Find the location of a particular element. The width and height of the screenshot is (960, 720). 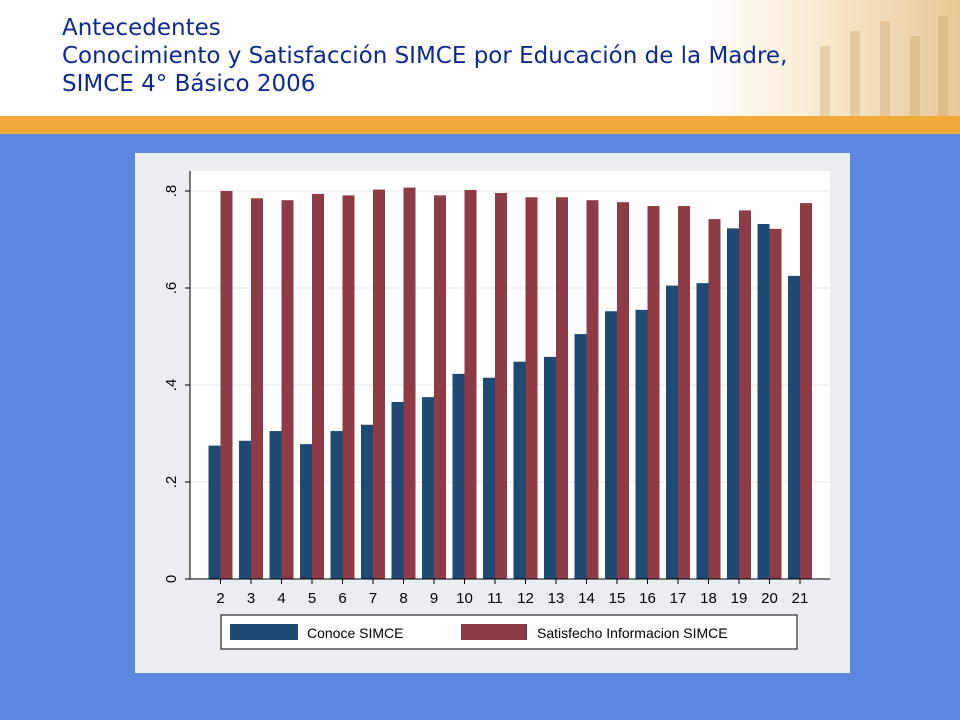

y-axis-ticks: 0 .2 .4 .6 .8 is located at coordinates (176, 384).